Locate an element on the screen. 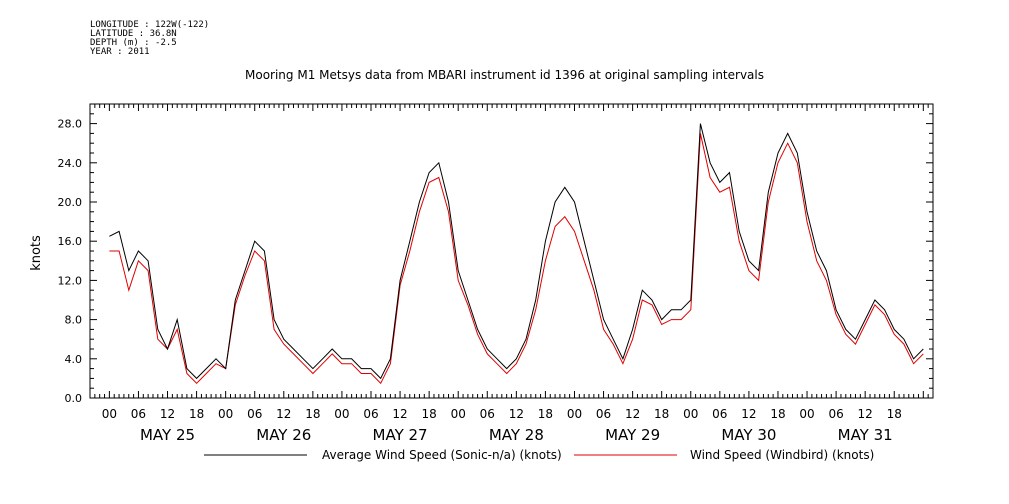 The image size is (1009, 504). day-label: MAY 31 is located at coordinates (865, 435).